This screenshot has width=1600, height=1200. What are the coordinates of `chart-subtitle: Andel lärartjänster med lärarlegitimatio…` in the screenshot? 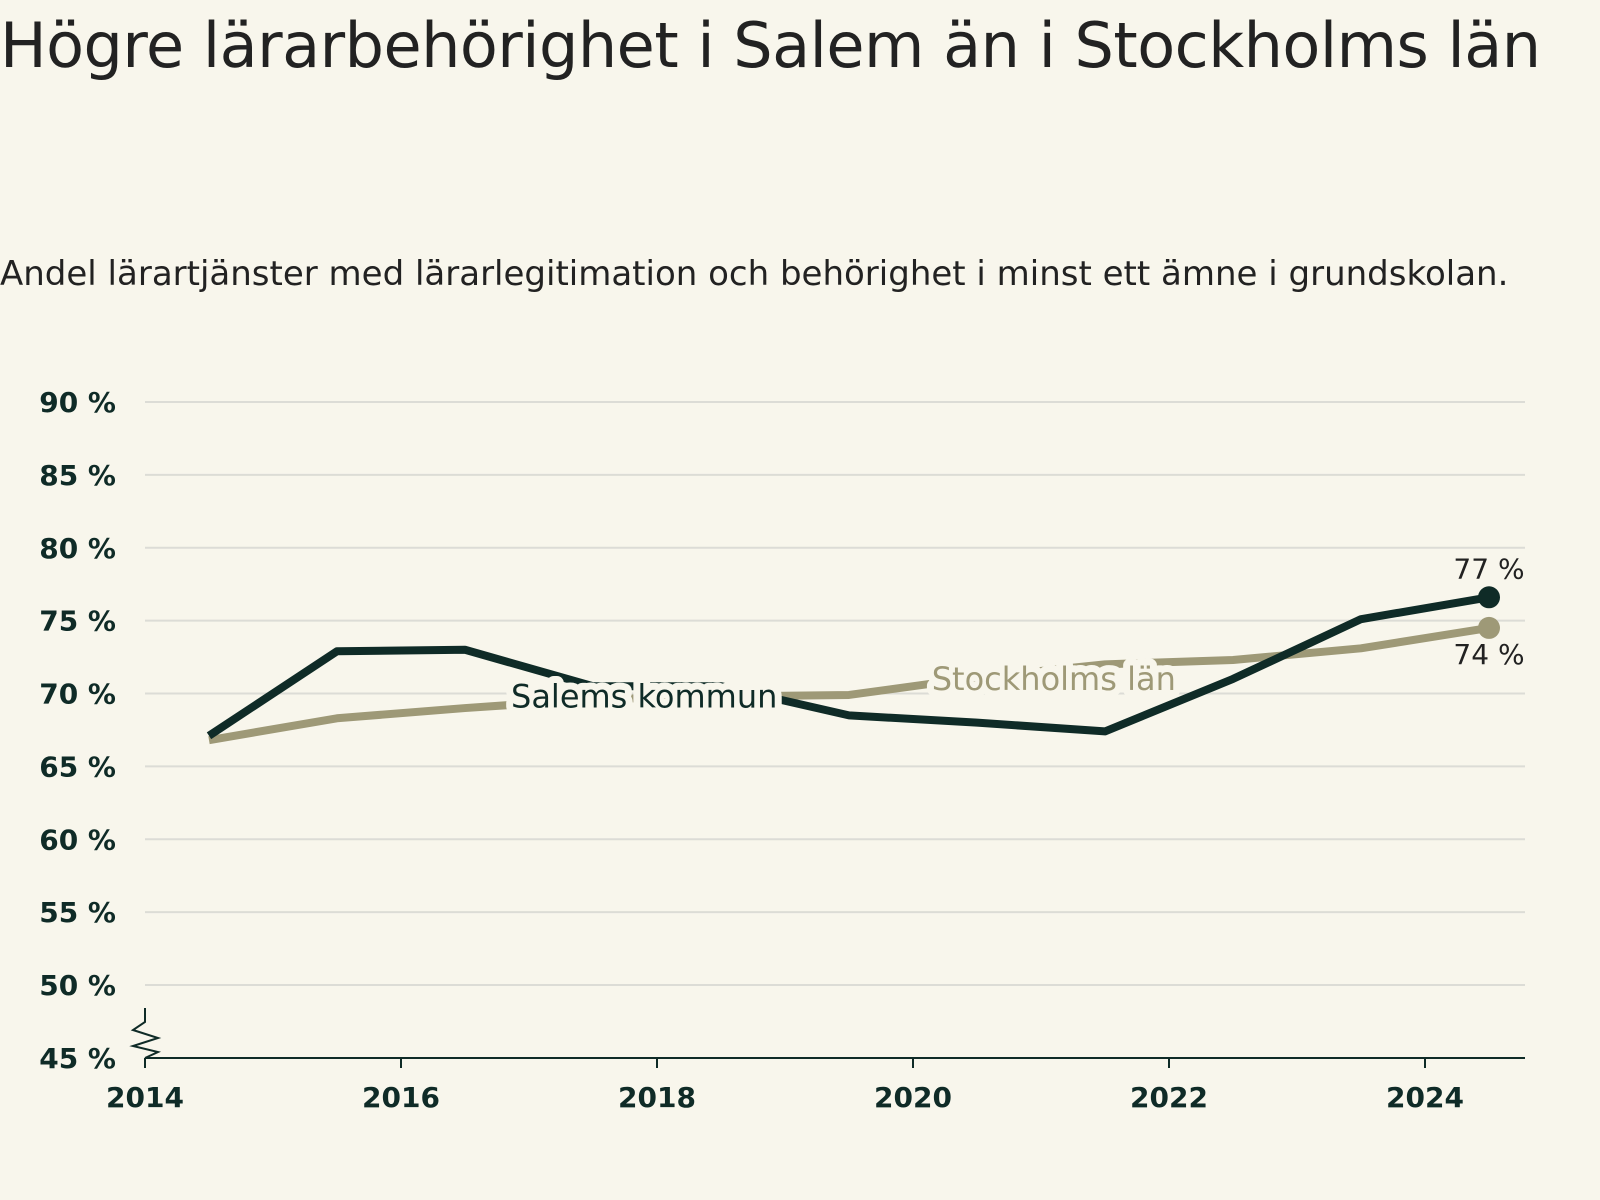 It's located at (754, 274).